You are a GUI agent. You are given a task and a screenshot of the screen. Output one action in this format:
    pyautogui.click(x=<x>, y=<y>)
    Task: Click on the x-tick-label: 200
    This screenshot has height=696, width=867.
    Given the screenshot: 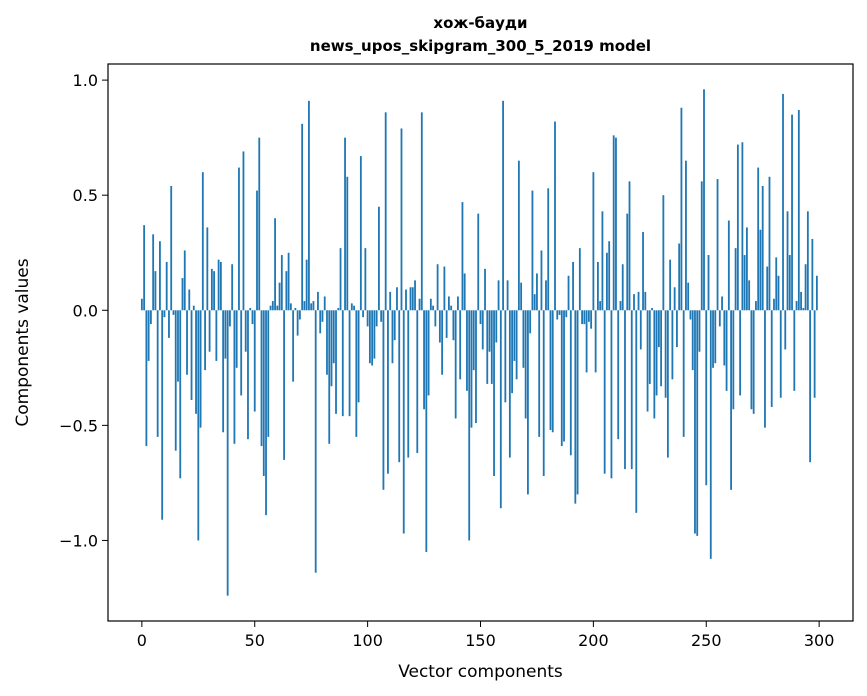 What is the action you would take?
    pyautogui.click(x=593, y=640)
    